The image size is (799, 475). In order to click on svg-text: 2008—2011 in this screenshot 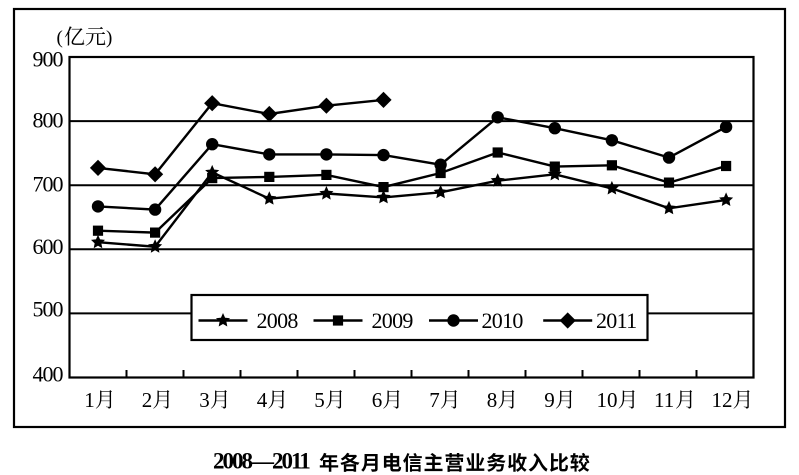, I will do `click(261, 461)`.